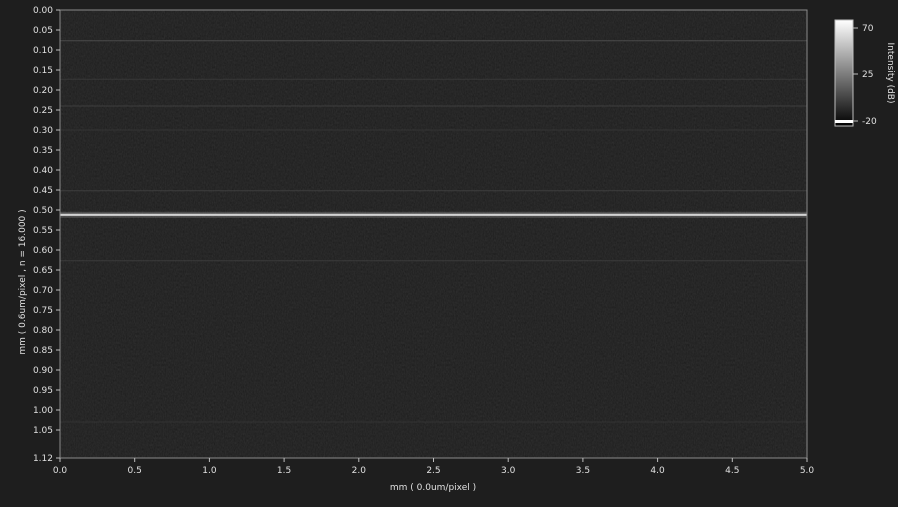  I want to click on y-tick-label: 0.50, so click(43, 211).